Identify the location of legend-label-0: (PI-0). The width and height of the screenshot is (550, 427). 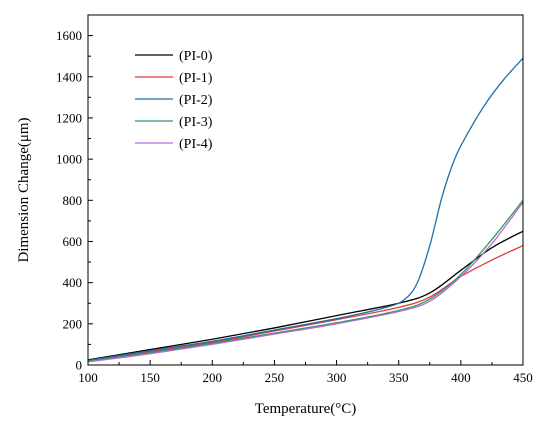
(196, 56).